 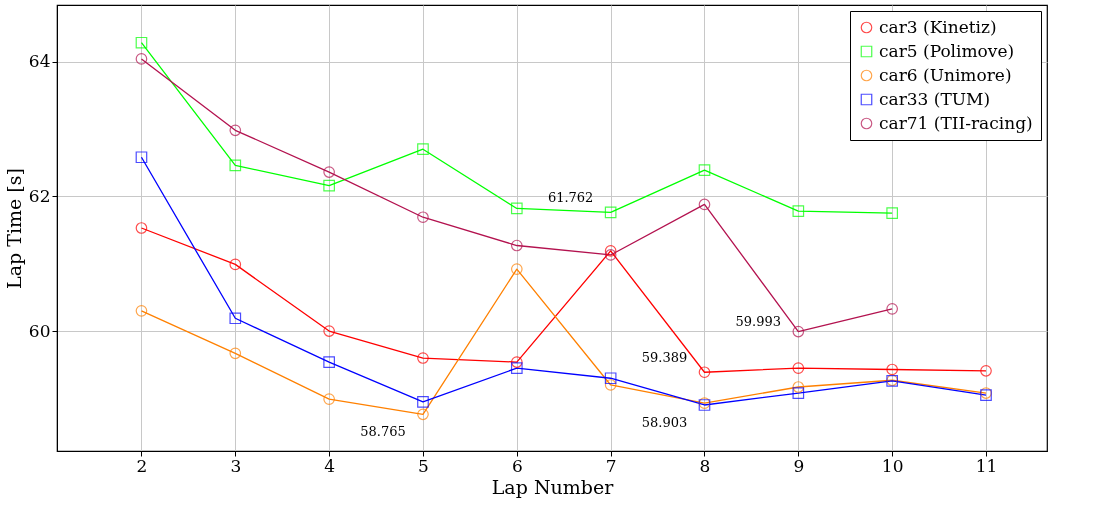 I want to click on legend-label: car71 (TII-racing), so click(x=956, y=122).